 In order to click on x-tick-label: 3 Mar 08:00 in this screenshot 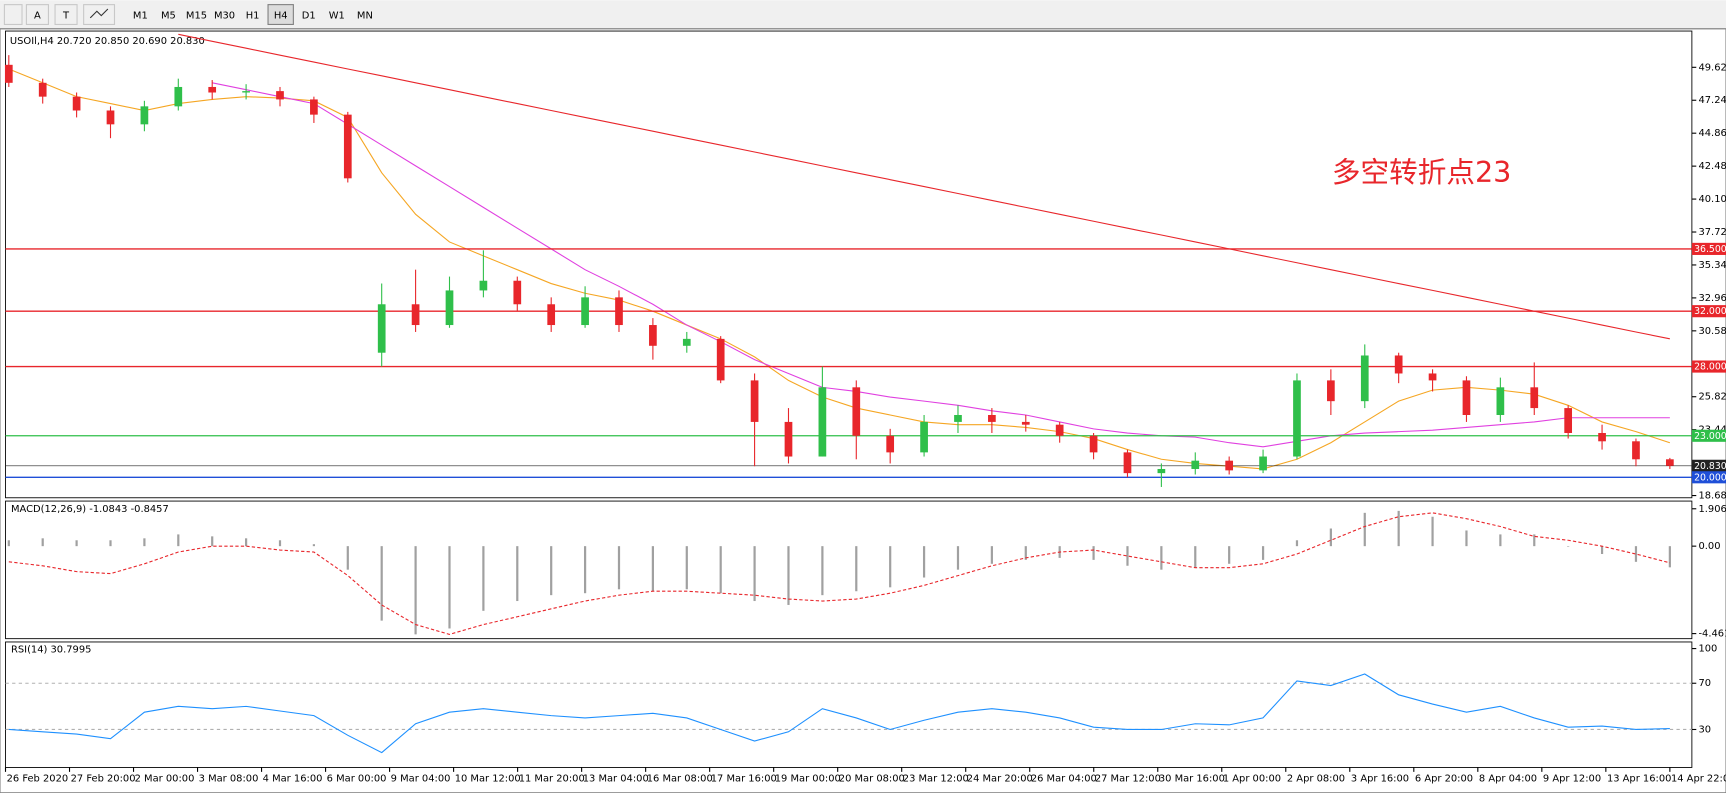, I will do `click(229, 778)`.